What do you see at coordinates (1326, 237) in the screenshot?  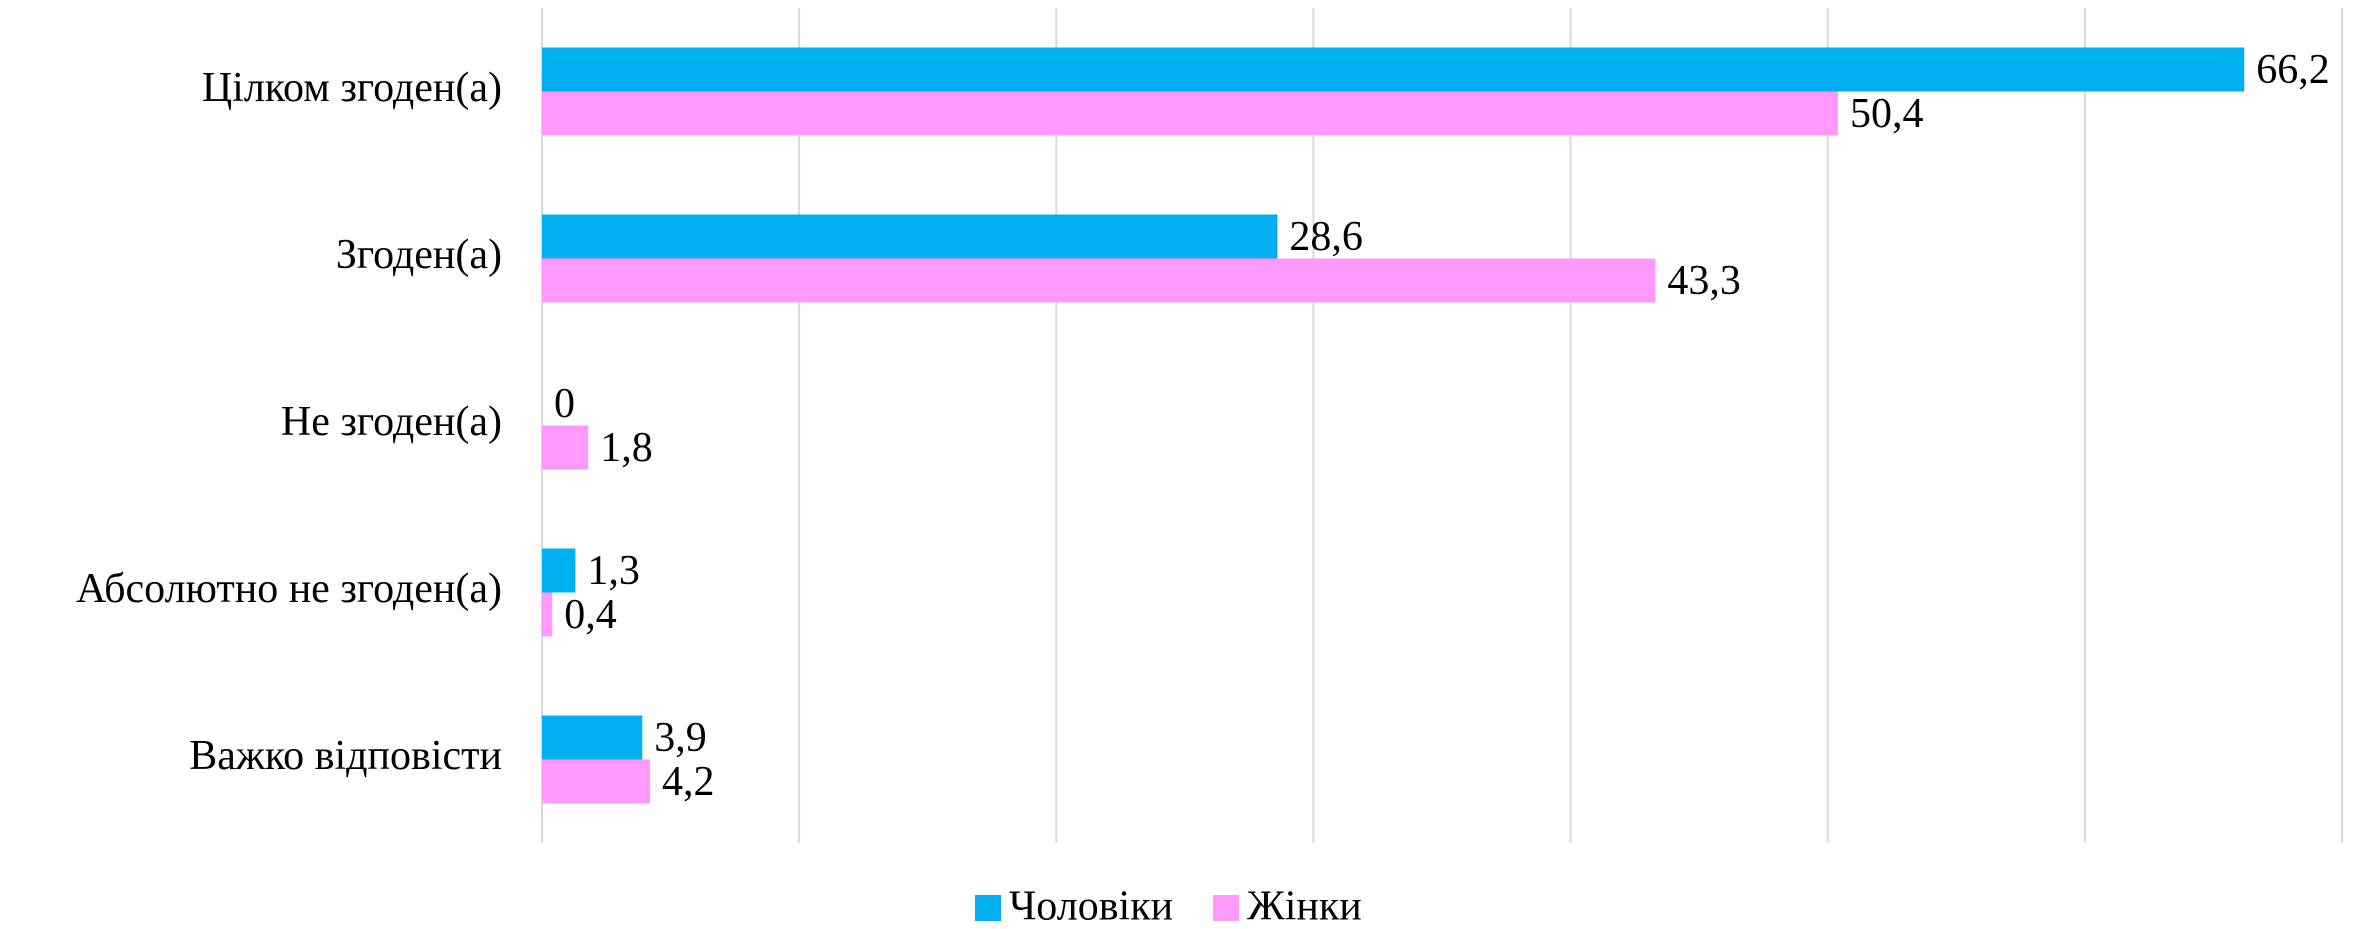 I see `data-label: 28,6` at bounding box center [1326, 237].